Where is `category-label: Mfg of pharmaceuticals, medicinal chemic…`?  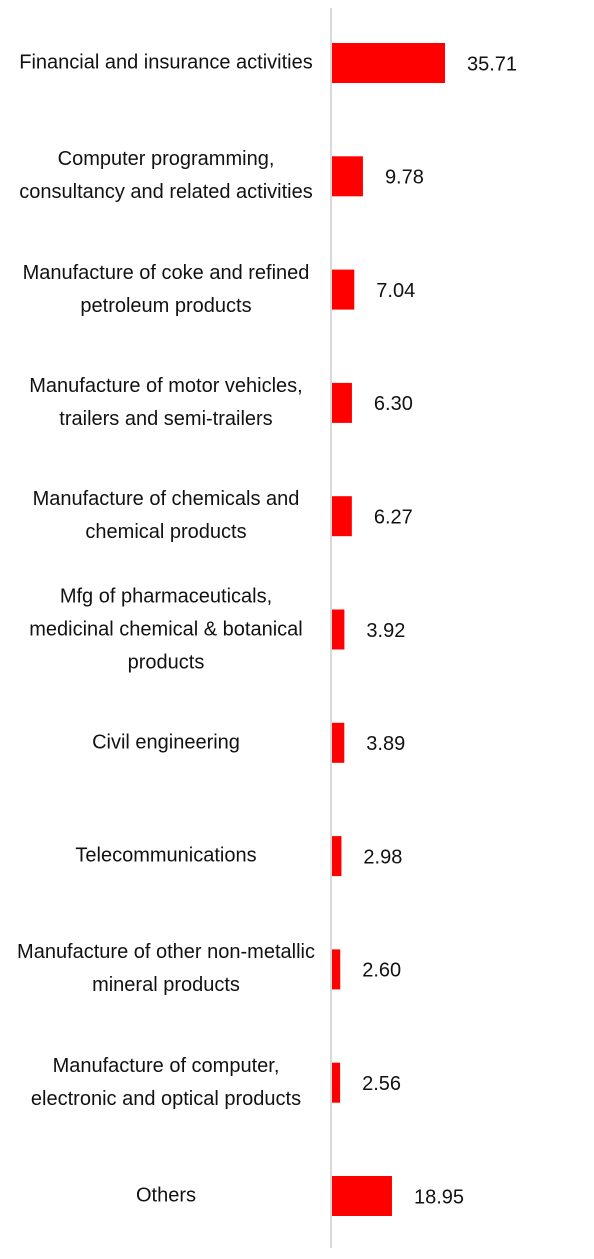
category-label: Mfg of pharmaceuticals, medicinal chemic… is located at coordinates (166, 629).